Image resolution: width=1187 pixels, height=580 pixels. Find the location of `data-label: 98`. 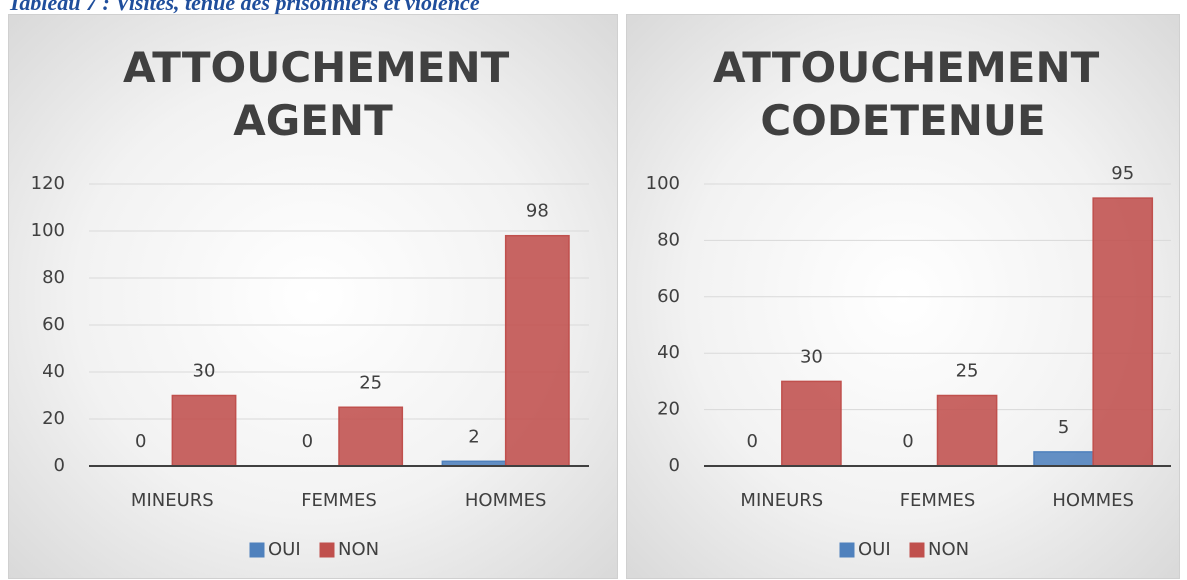

data-label: 98 is located at coordinates (537, 211).